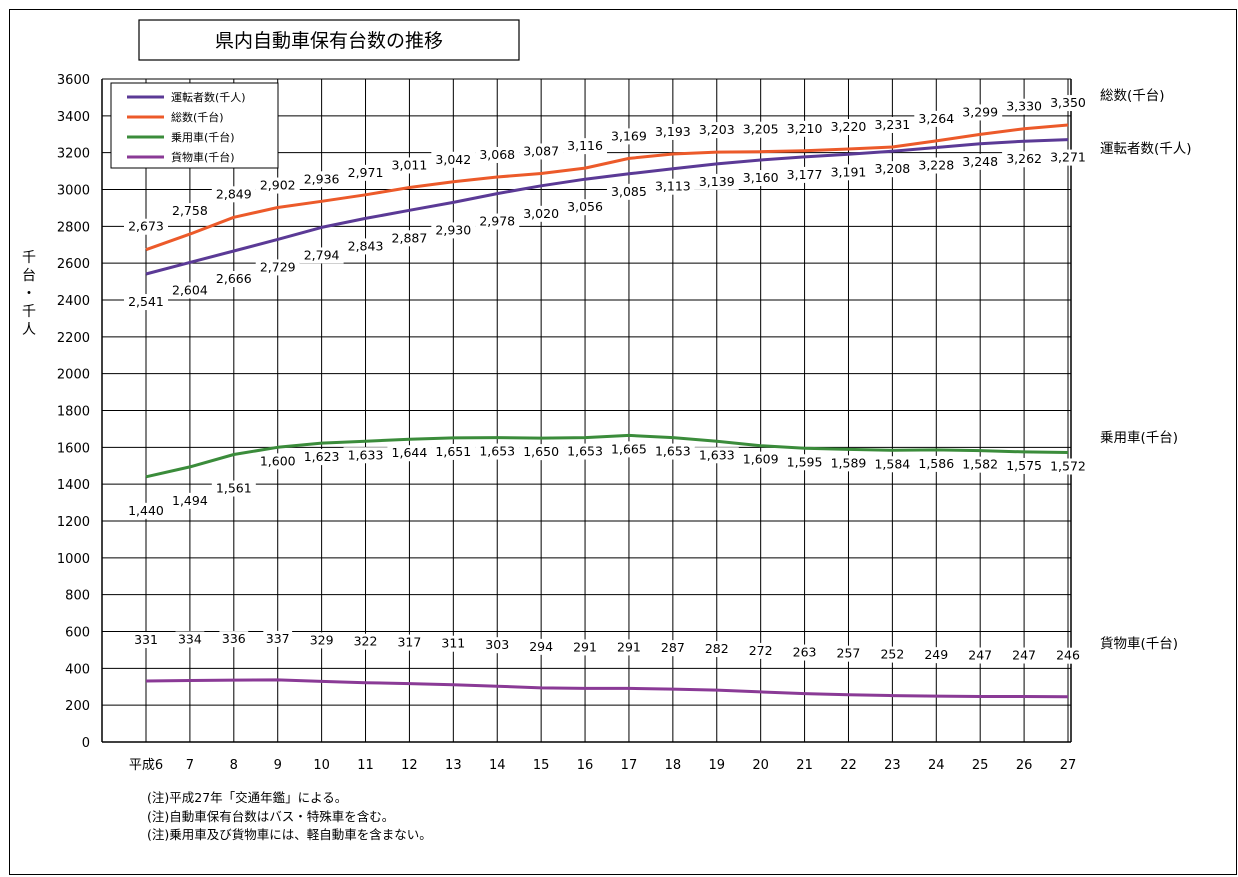  Describe the element at coordinates (1024, 655) in the screenshot. I see `data-label: 247` at that location.